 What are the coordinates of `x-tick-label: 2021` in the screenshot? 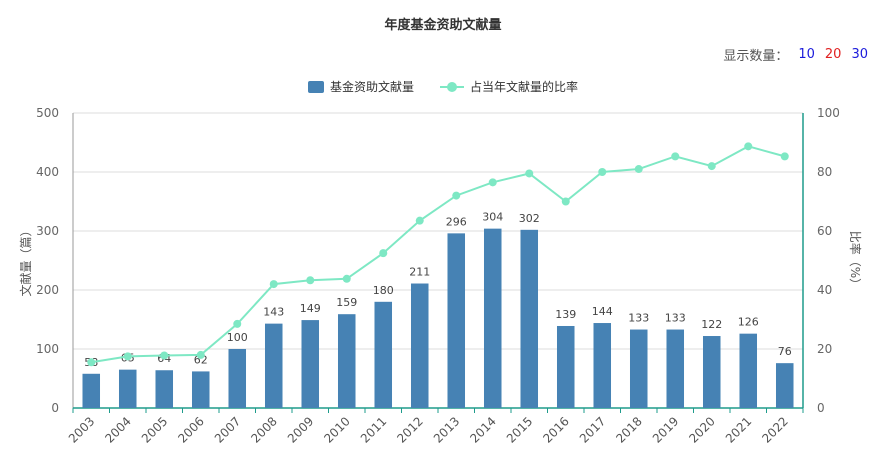 It's located at (738, 429).